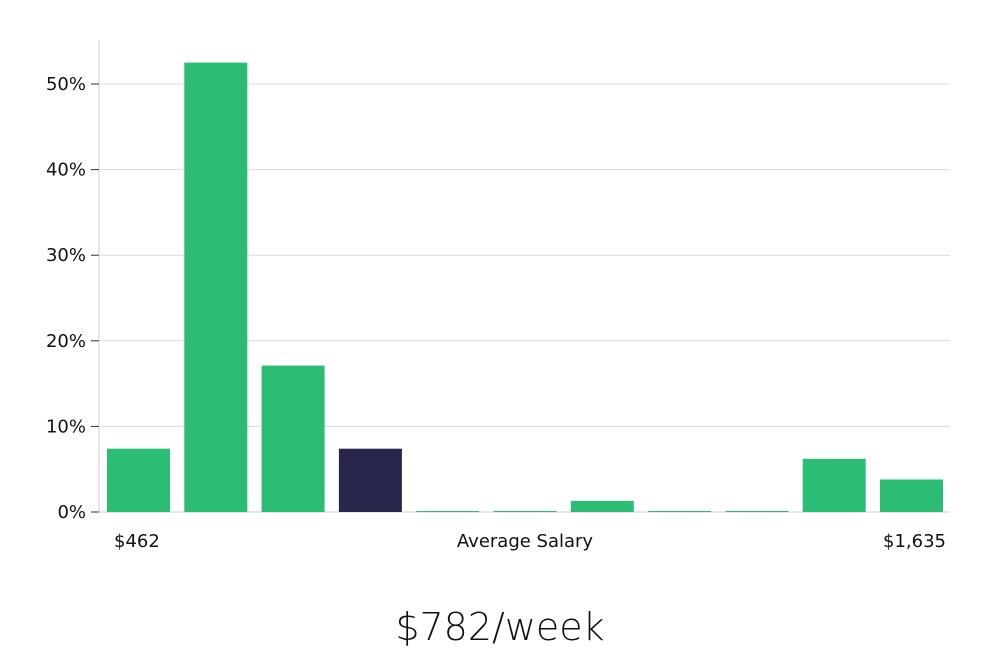  What do you see at coordinates (71, 512) in the screenshot?
I see `y-tick-label: 0%` at bounding box center [71, 512].